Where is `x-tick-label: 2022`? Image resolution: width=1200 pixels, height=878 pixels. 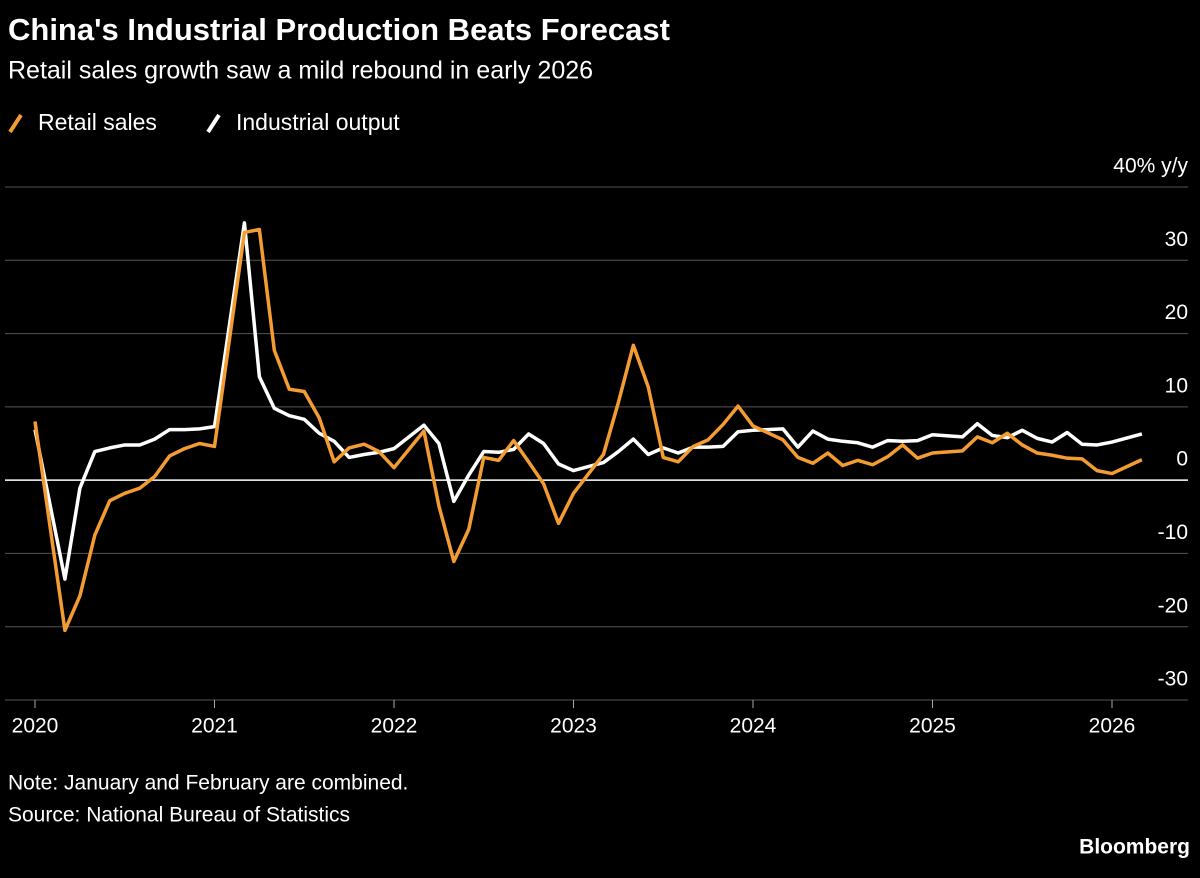 x-tick-label: 2022 is located at coordinates (394, 726).